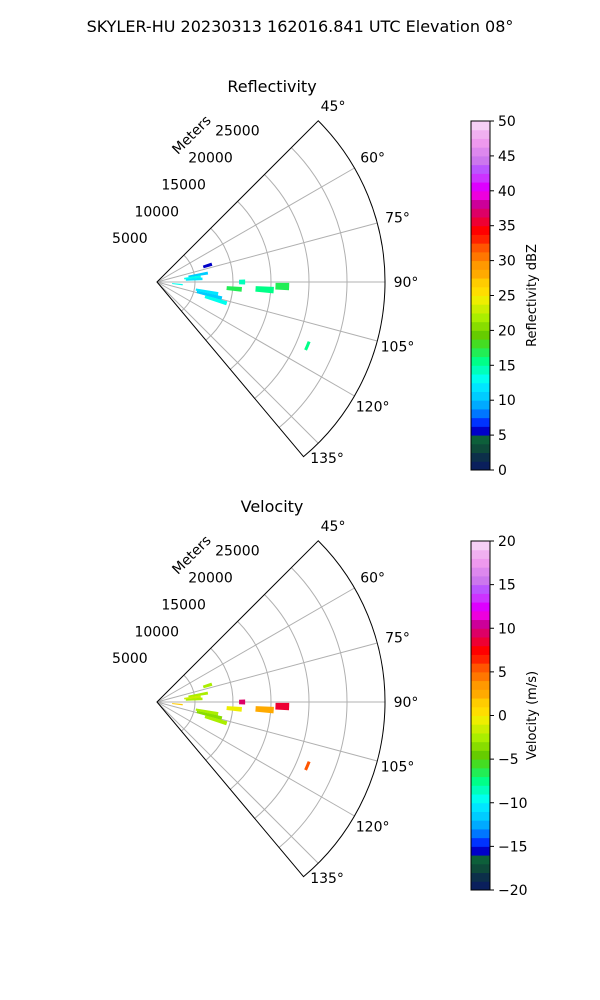 The image size is (600, 1000). Describe the element at coordinates (507, 366) in the screenshot. I see `colorbar-tick-label: 15` at that location.